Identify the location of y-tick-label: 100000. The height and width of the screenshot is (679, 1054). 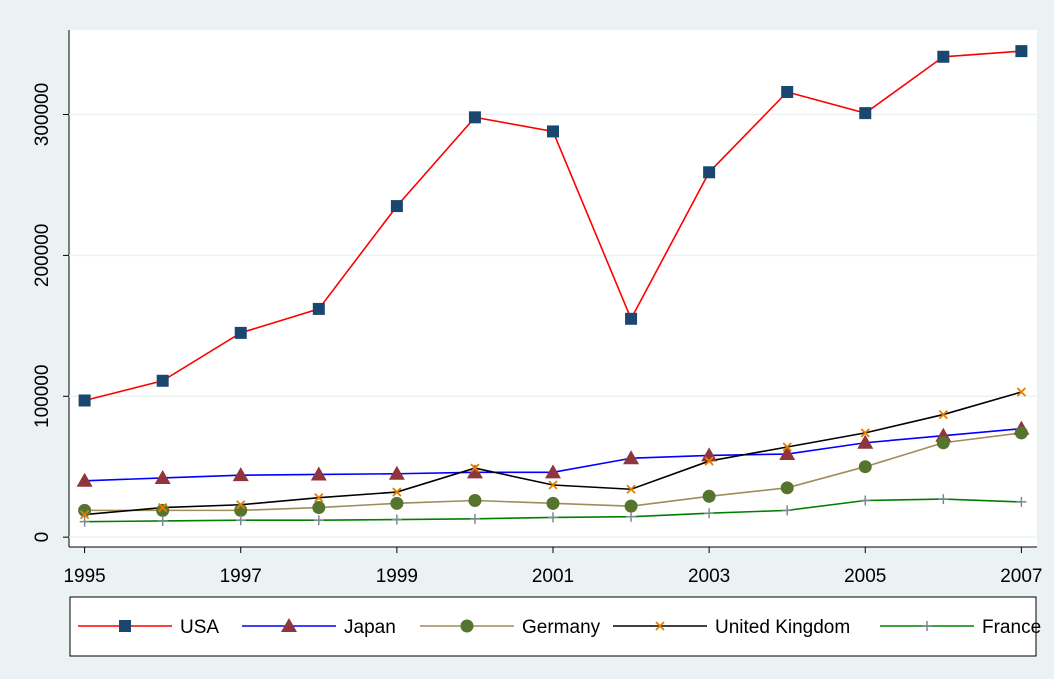
(42, 396).